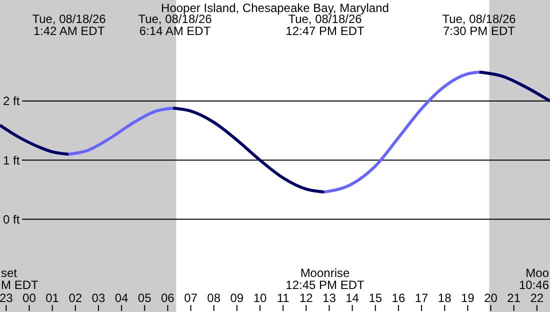  I want to click on x-tick-label: 03, so click(99, 298).